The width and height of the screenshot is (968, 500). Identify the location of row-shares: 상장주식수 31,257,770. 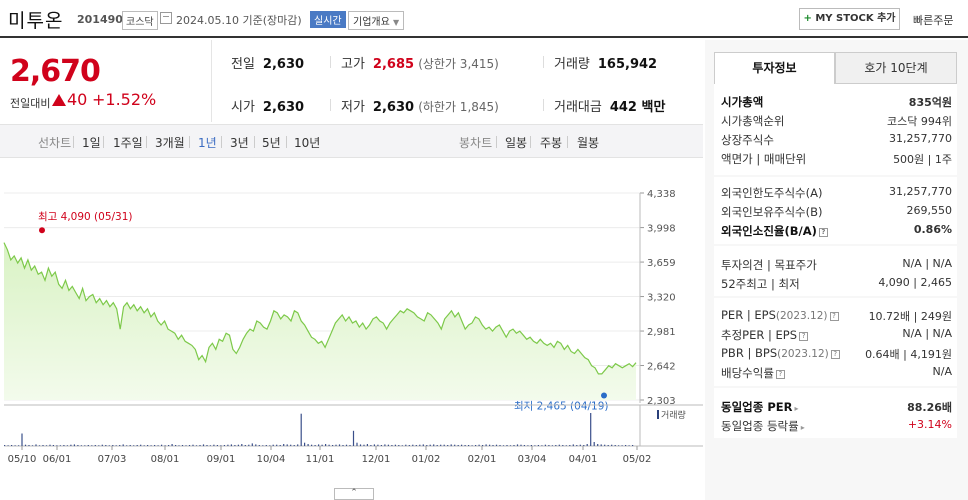
(836, 140).